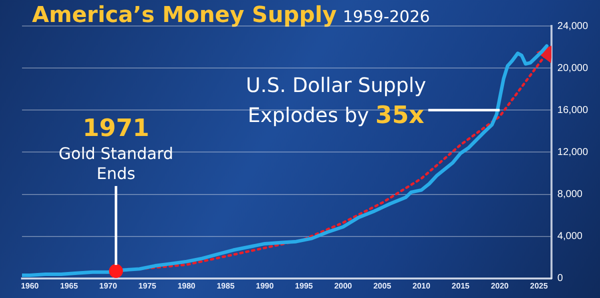  I want to click on chart-subtitle: 1959-2026, so click(386, 16).